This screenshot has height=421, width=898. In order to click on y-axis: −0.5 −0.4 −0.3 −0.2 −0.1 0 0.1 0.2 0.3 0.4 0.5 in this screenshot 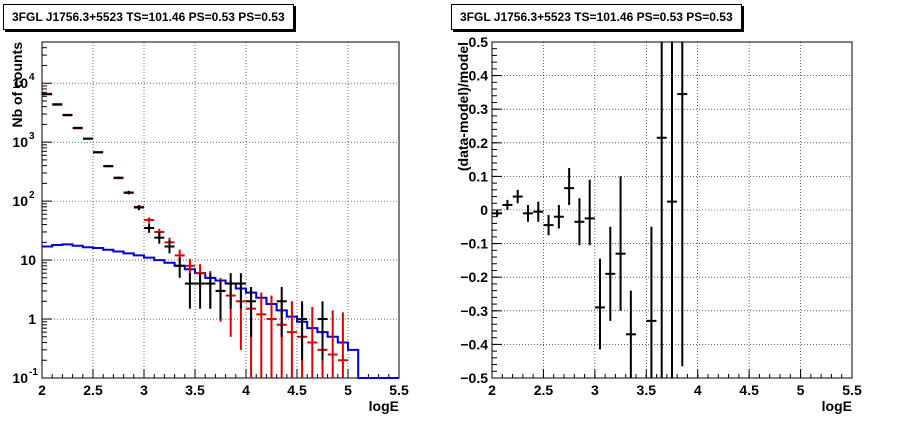, I will do `click(481, 210)`.